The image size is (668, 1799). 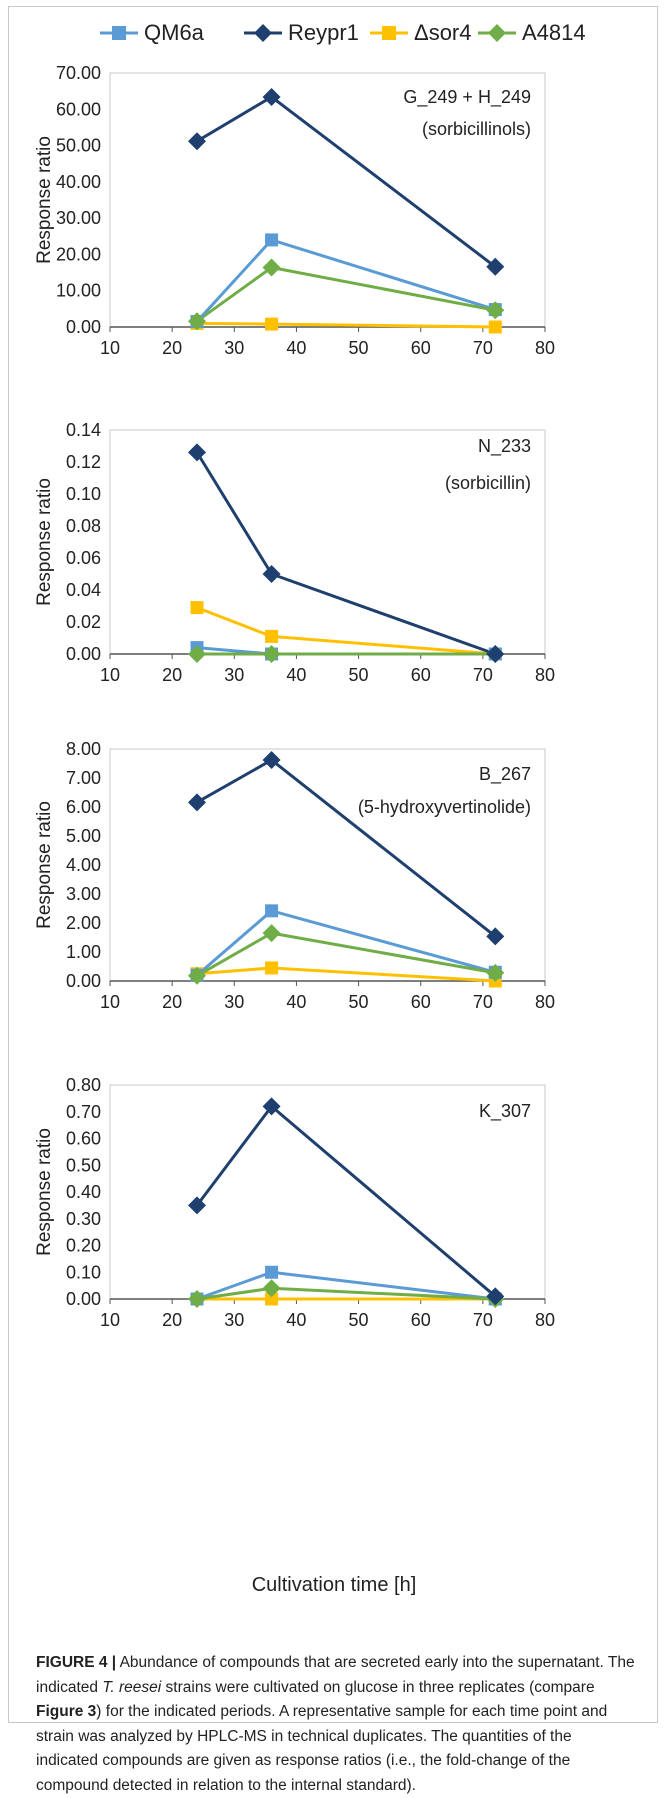 What do you see at coordinates (78, 109) in the screenshot?
I see `y-tick-label: 60.00` at bounding box center [78, 109].